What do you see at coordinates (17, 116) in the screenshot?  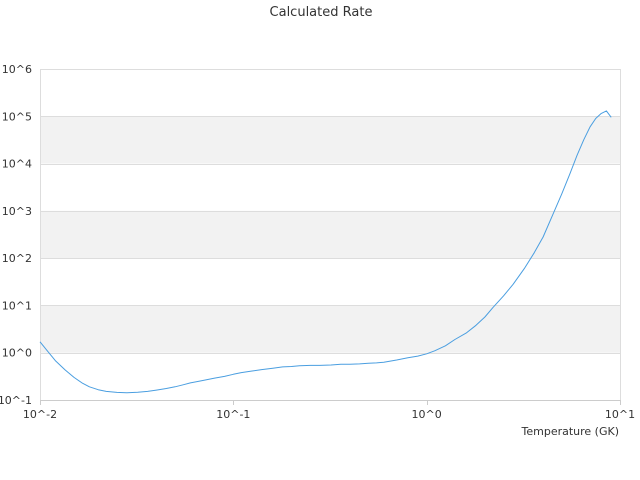 I see `y-tick-label: 10^5` at bounding box center [17, 116].